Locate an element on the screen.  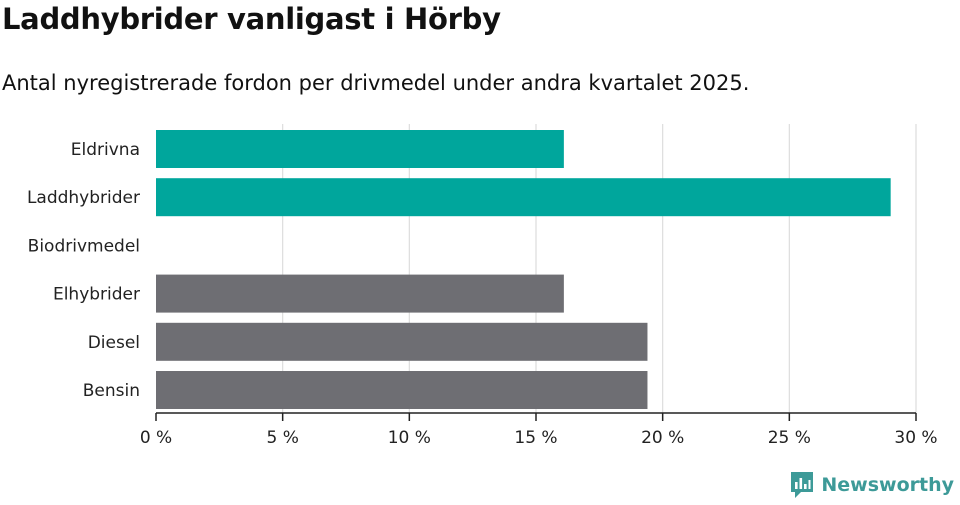
bar-diesel is located at coordinates (402, 341).